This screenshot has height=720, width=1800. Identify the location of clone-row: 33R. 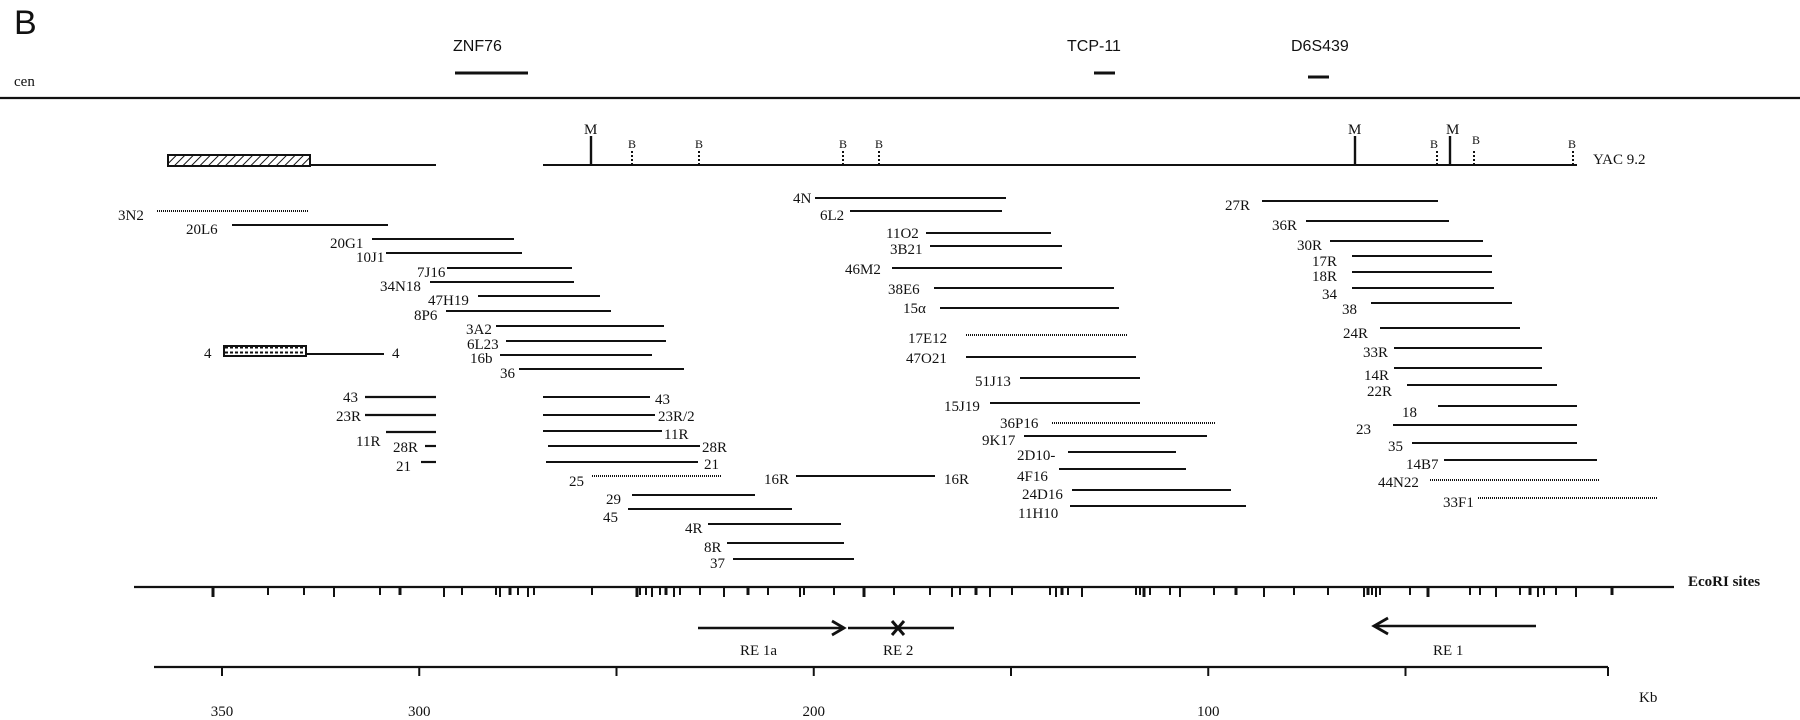
(1452, 353).